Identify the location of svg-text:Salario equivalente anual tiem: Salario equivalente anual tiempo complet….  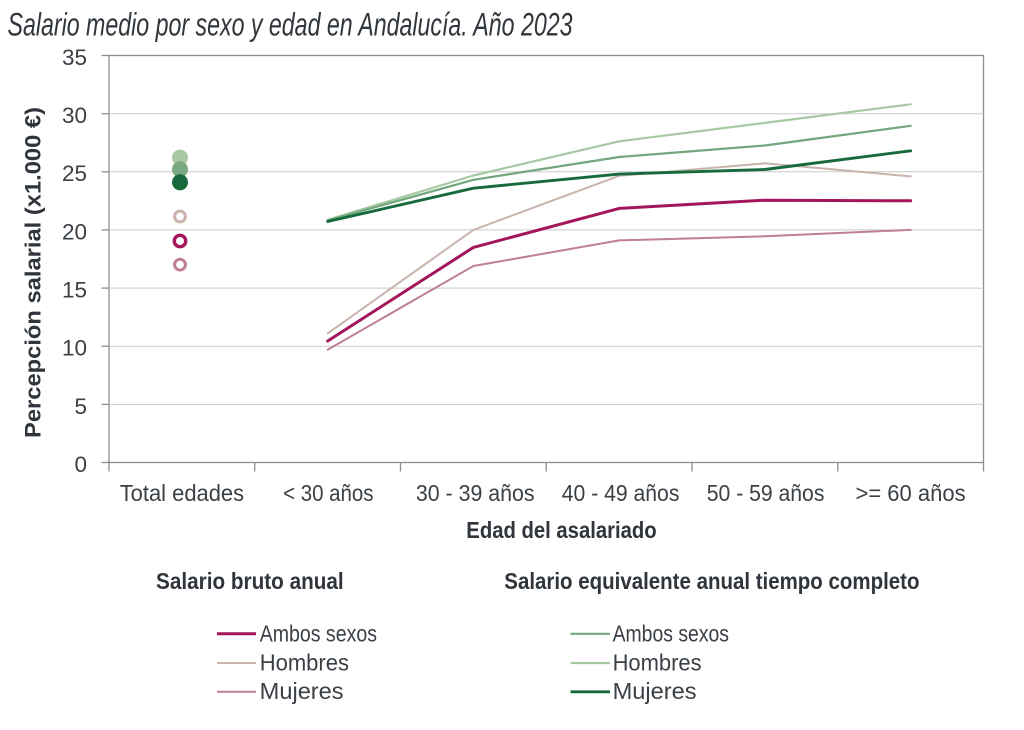
(711, 581).